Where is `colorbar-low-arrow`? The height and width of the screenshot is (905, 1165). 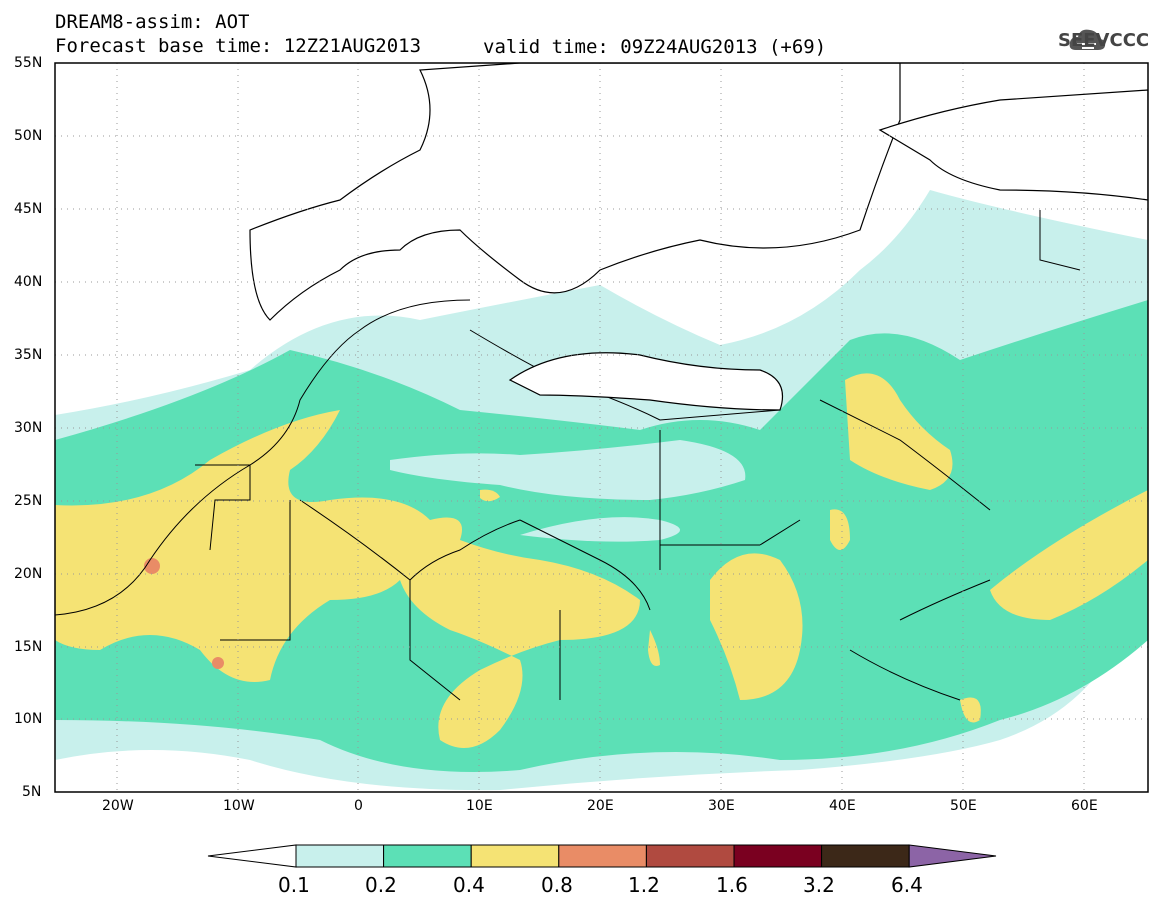 colorbar-low-arrow is located at coordinates (252, 856).